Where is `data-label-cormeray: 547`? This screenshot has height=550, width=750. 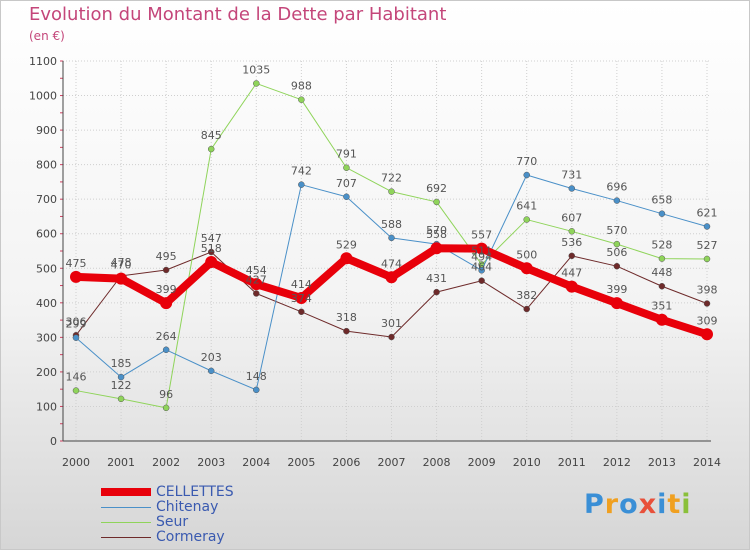
data-label-cormeray: 547 is located at coordinates (211, 238).